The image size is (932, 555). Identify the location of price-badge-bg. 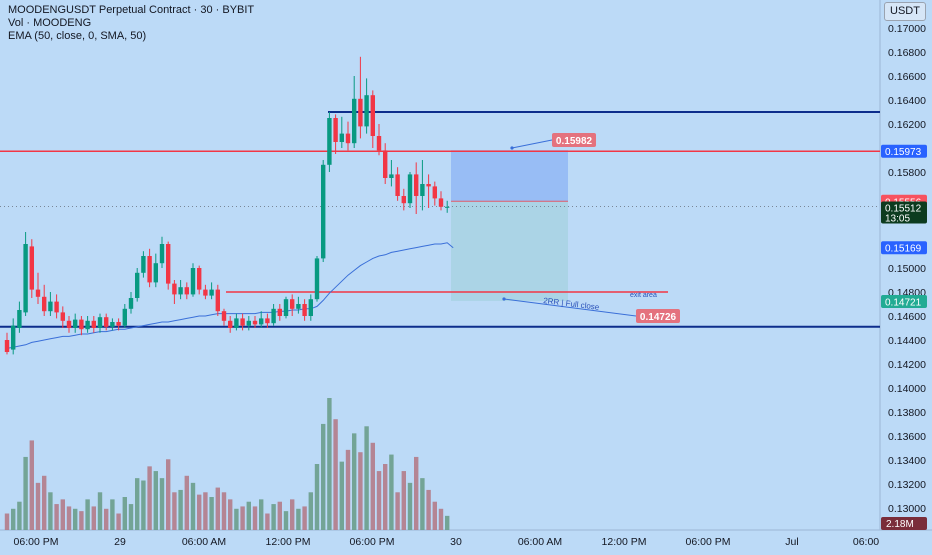
(904, 212).